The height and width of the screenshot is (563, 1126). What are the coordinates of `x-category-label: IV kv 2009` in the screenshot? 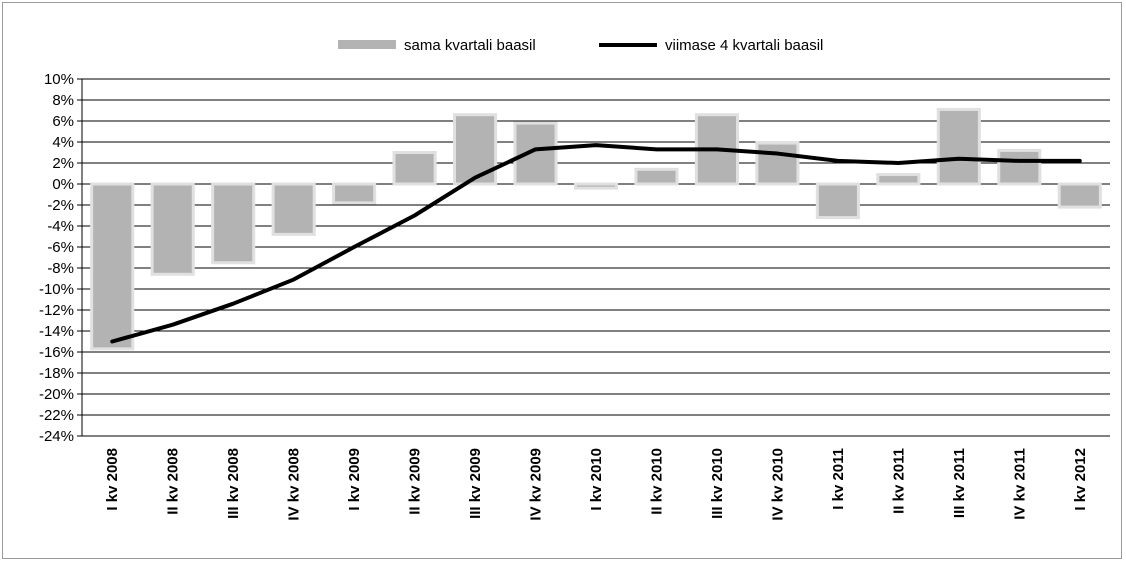 It's located at (536, 484).